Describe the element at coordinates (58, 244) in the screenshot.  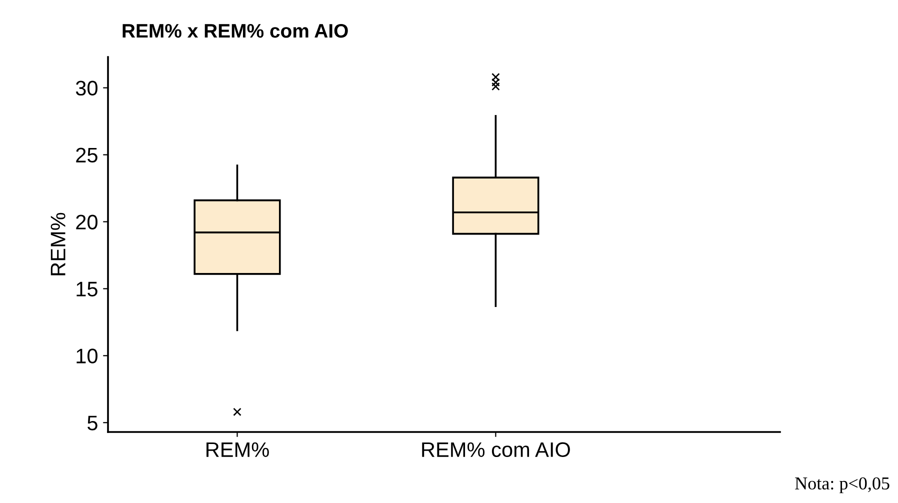
I see `y-axis-title: REM%` at that location.